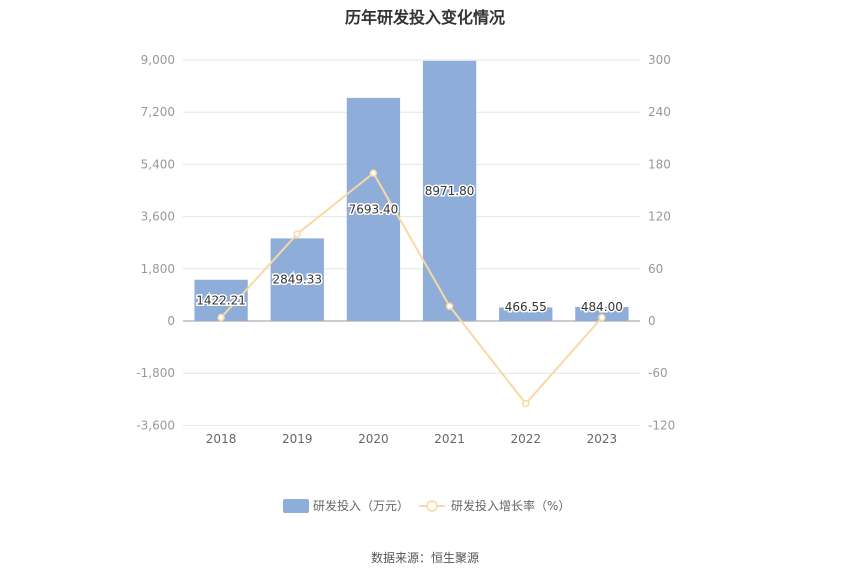 This screenshot has height=574, width=850. Describe the element at coordinates (158, 217) in the screenshot. I see `left-axis-tick-label: 3,600` at that location.